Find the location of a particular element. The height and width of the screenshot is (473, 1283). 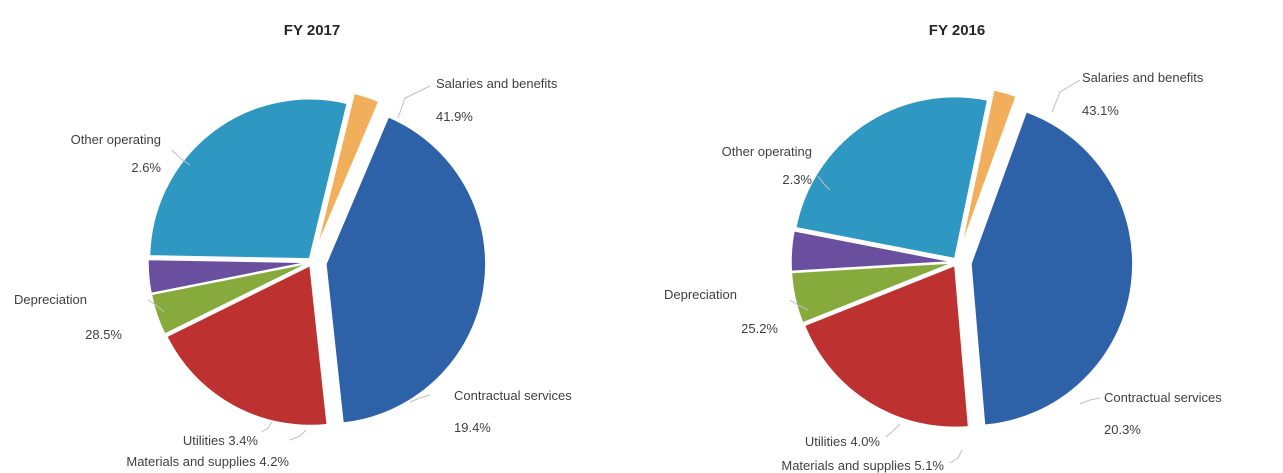

slice-label: Contractual services 20.3% is located at coordinates (1163, 413).